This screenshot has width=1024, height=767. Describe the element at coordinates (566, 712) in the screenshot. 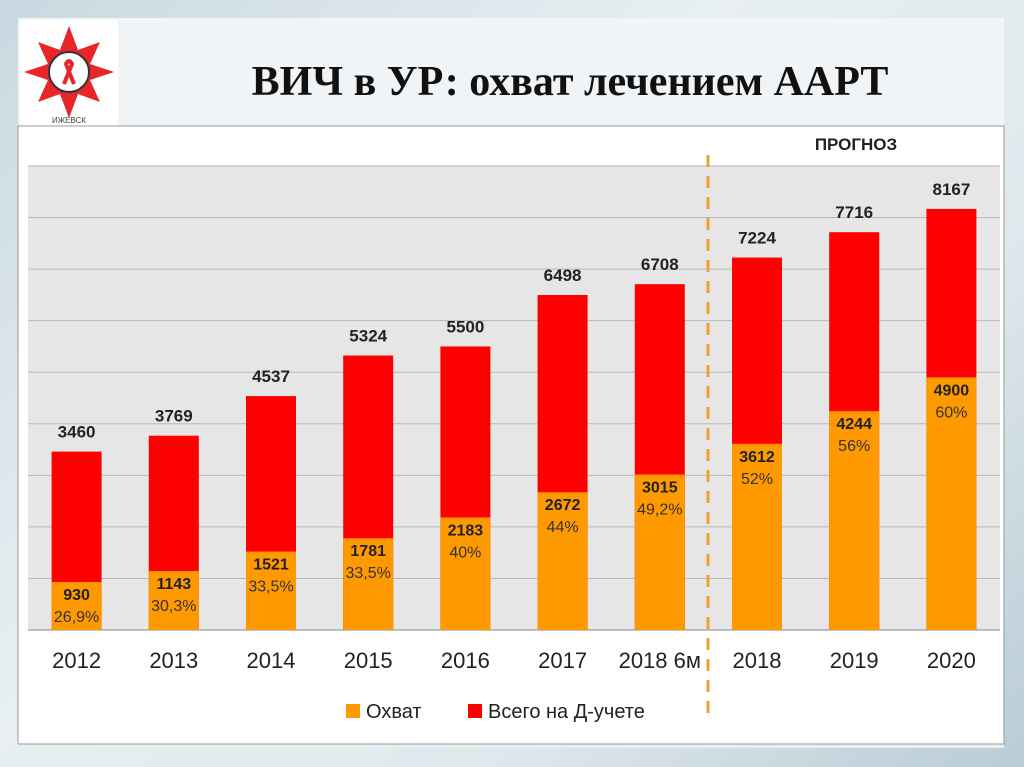

I see `legend-label-total: Всего на Д-учете` at that location.